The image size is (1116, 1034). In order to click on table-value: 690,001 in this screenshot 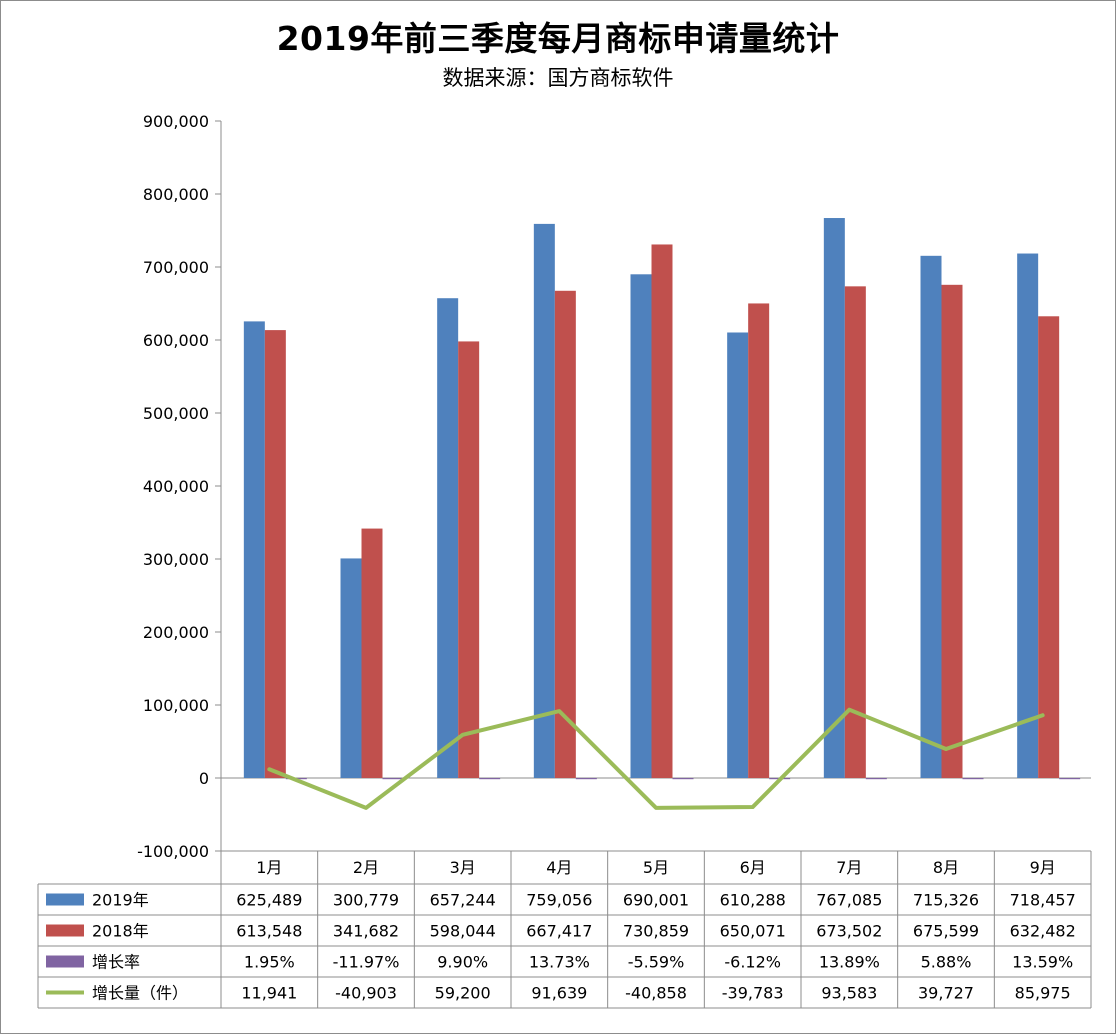, I will do `click(656, 900)`.